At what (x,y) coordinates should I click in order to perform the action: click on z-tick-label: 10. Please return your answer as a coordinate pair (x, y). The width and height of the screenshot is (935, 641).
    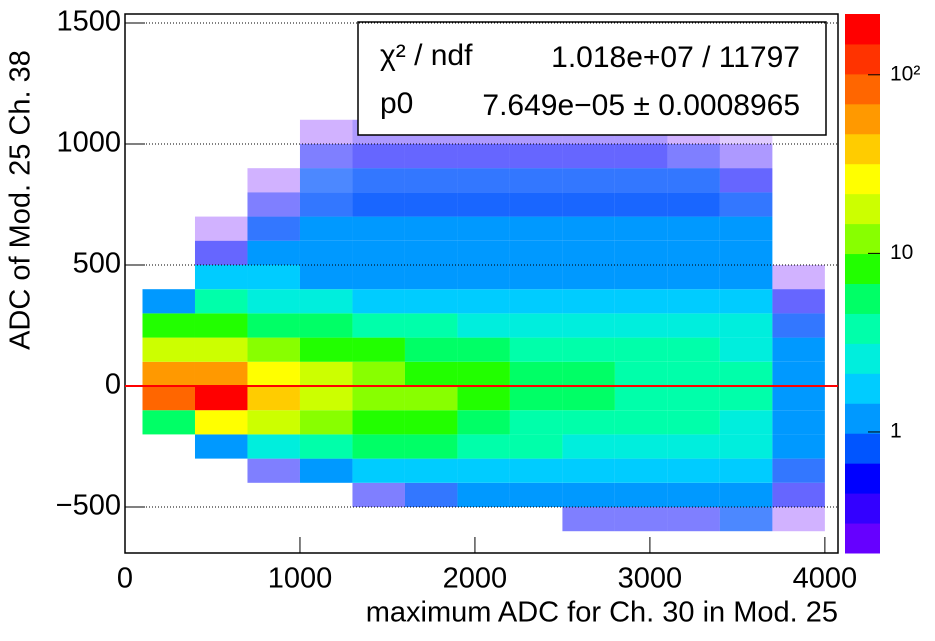
    Looking at the image, I should click on (901, 252).